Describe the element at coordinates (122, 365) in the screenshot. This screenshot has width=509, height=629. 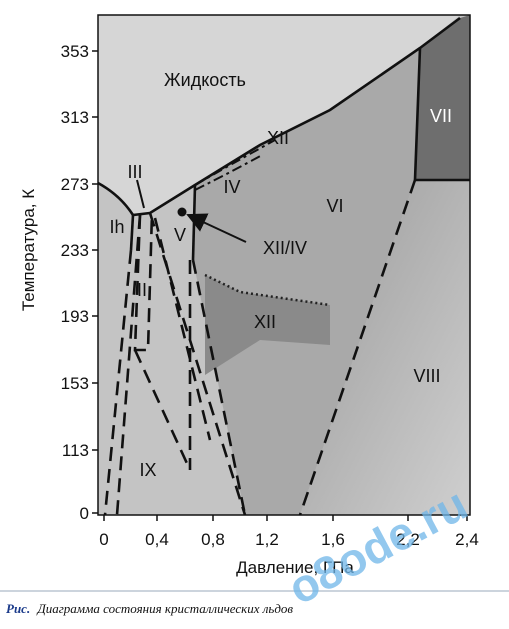
I see `ih-ii-dashed` at that location.